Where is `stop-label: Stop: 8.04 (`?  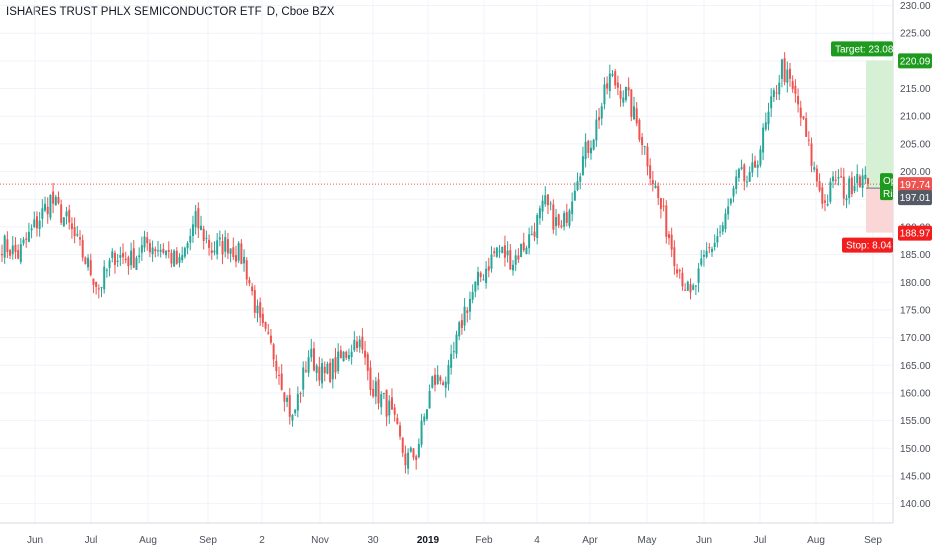
stop-label: Stop: 8.04 ( is located at coordinates (870, 245).